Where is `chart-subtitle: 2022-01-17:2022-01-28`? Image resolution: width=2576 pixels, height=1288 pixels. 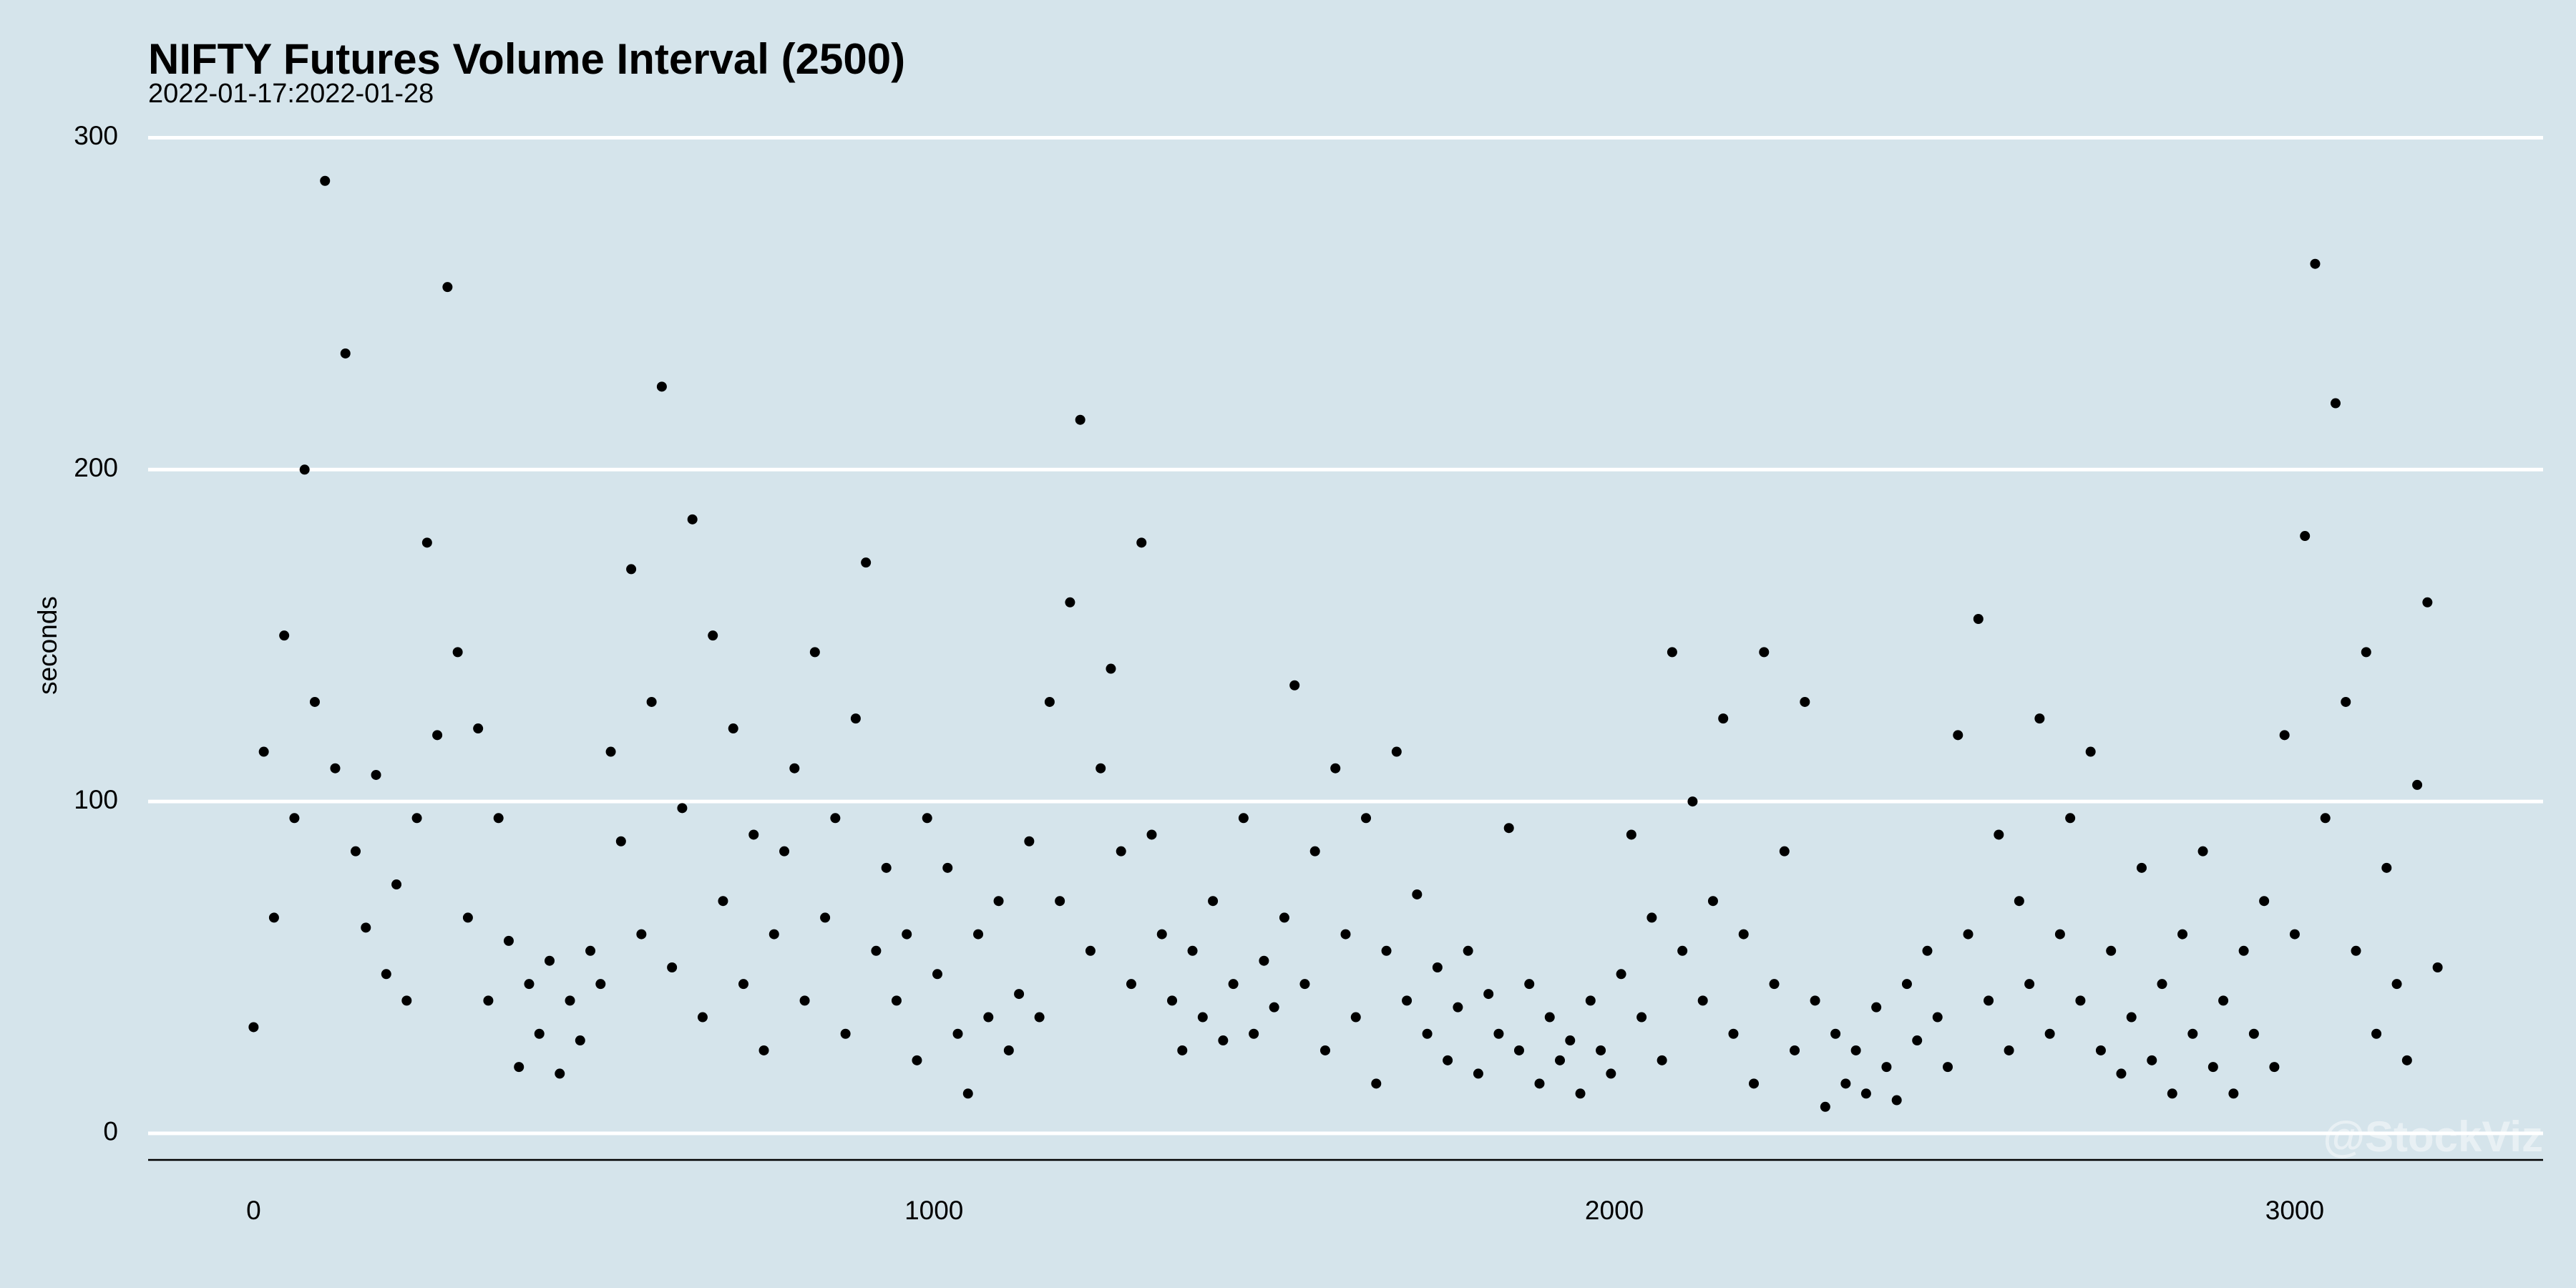 chart-subtitle: 2022-01-17:2022-01-28 is located at coordinates (291, 94).